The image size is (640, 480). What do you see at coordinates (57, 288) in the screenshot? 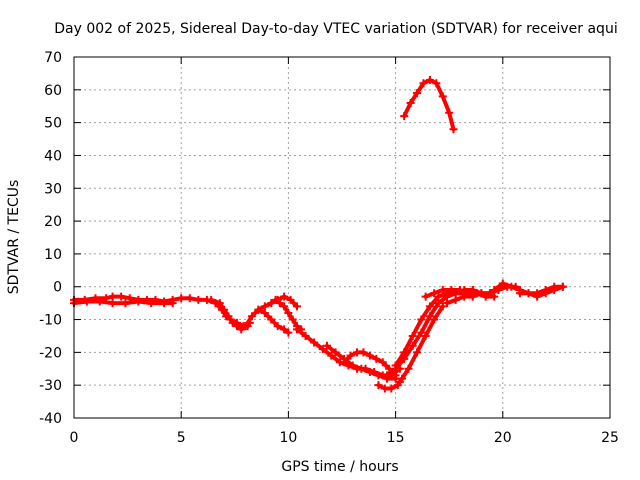
I see `y-tick-label: 0` at bounding box center [57, 288].